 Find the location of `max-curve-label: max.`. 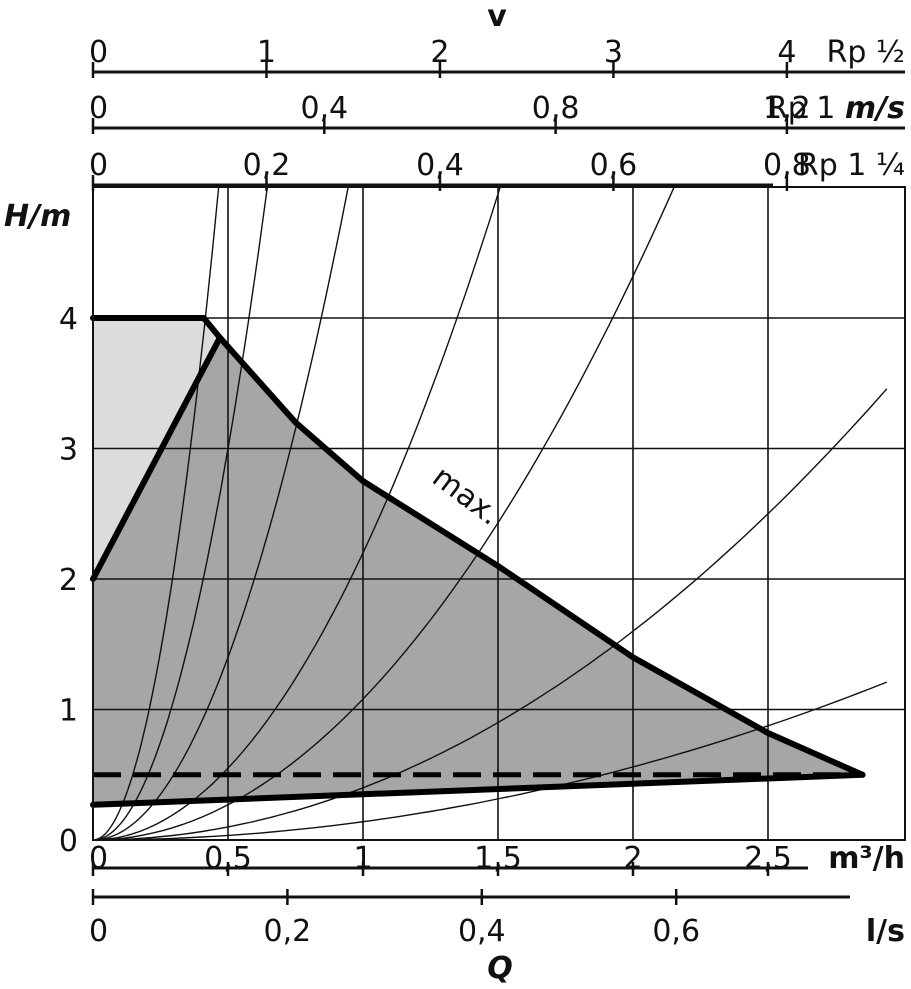

max-curve-label: max. is located at coordinates (466, 496).